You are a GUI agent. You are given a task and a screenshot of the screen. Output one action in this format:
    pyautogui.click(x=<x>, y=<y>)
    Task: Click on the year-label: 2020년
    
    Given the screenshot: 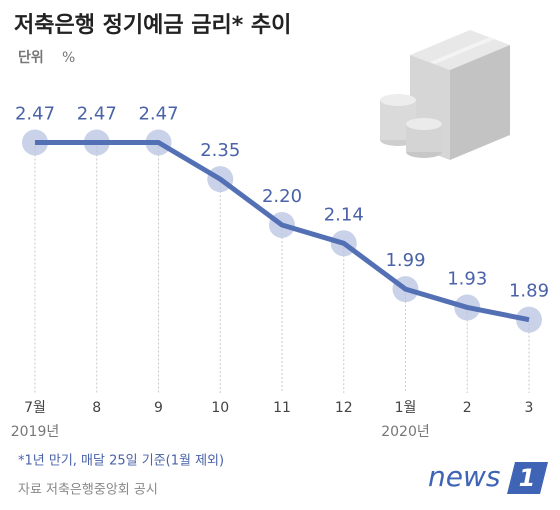 What is the action you would take?
    pyautogui.click(x=405, y=432)
    